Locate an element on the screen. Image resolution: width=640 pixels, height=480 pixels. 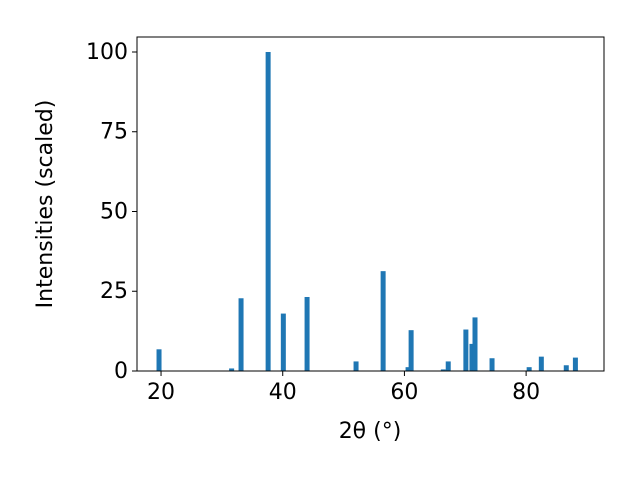
y-tick-label: 100 is located at coordinates (107, 52).